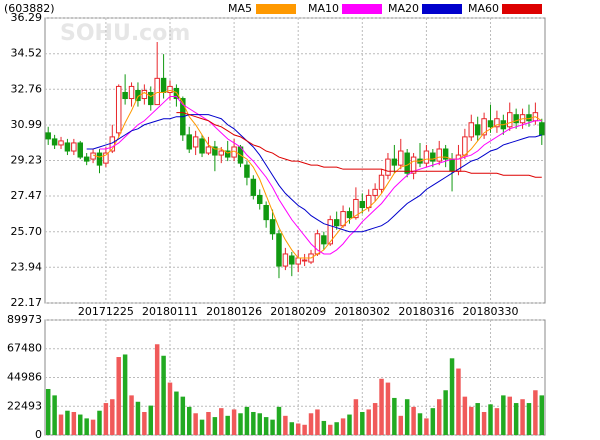 Image resolution: width=600 pixels, height=440 pixels. Describe the element at coordinates (27, 231) in the screenshot. I see `y-tick-label: 25.70` at that location.